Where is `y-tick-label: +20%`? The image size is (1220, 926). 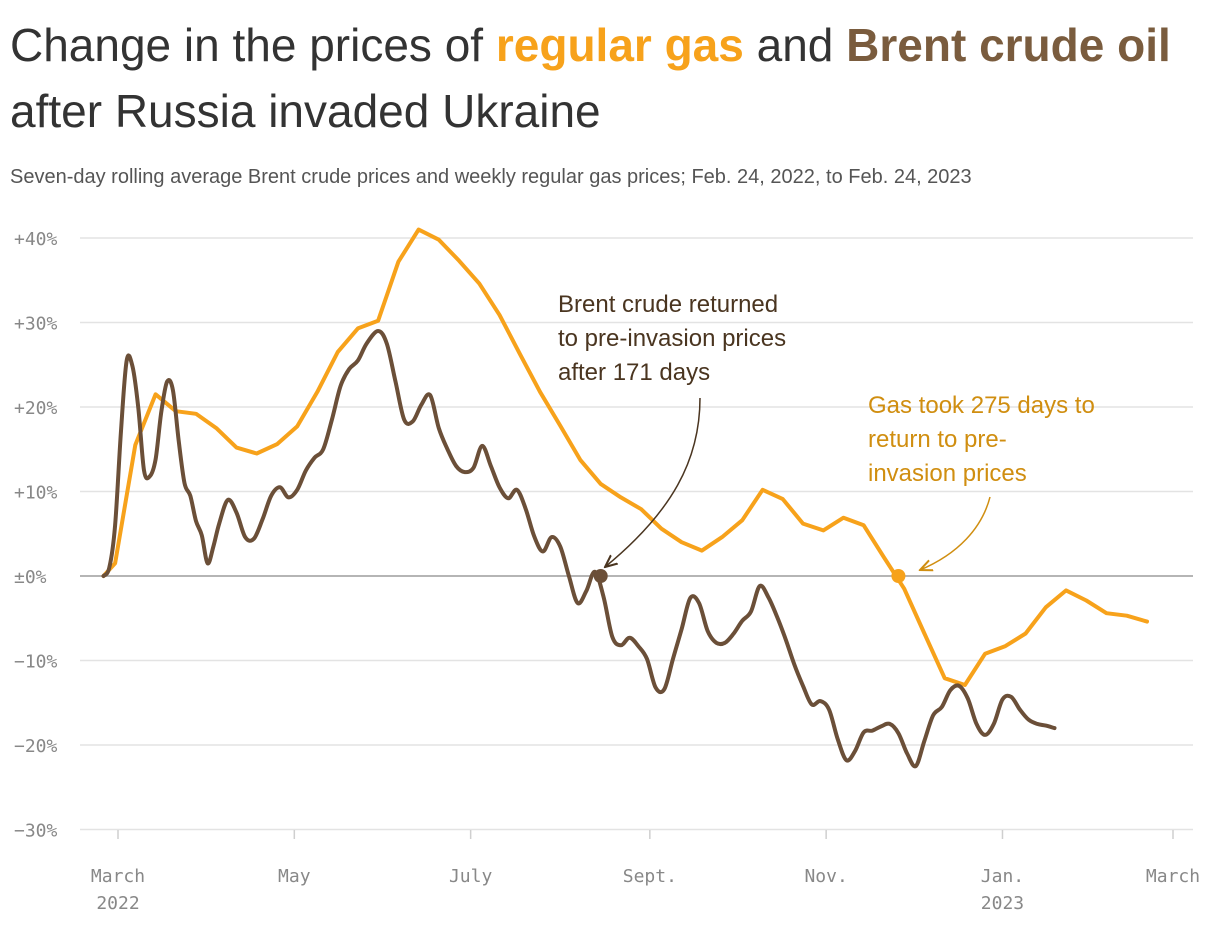 y-tick-label: +20% is located at coordinates (36, 408).